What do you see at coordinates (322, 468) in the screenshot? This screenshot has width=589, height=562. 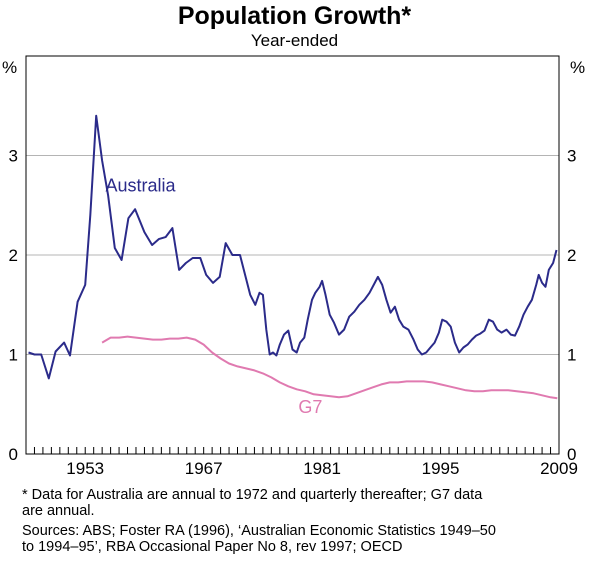 I see `x-tick-label-1981: 1981` at bounding box center [322, 468].